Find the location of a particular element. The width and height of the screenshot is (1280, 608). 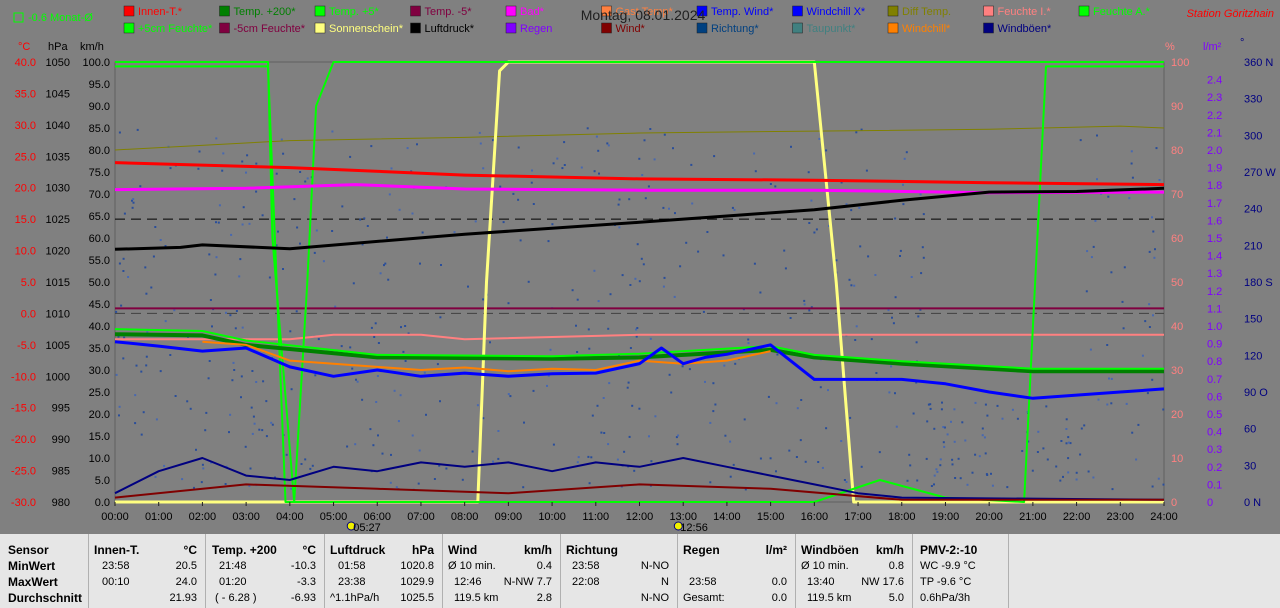

stats-value: 21:48 is located at coordinates (233, 566).